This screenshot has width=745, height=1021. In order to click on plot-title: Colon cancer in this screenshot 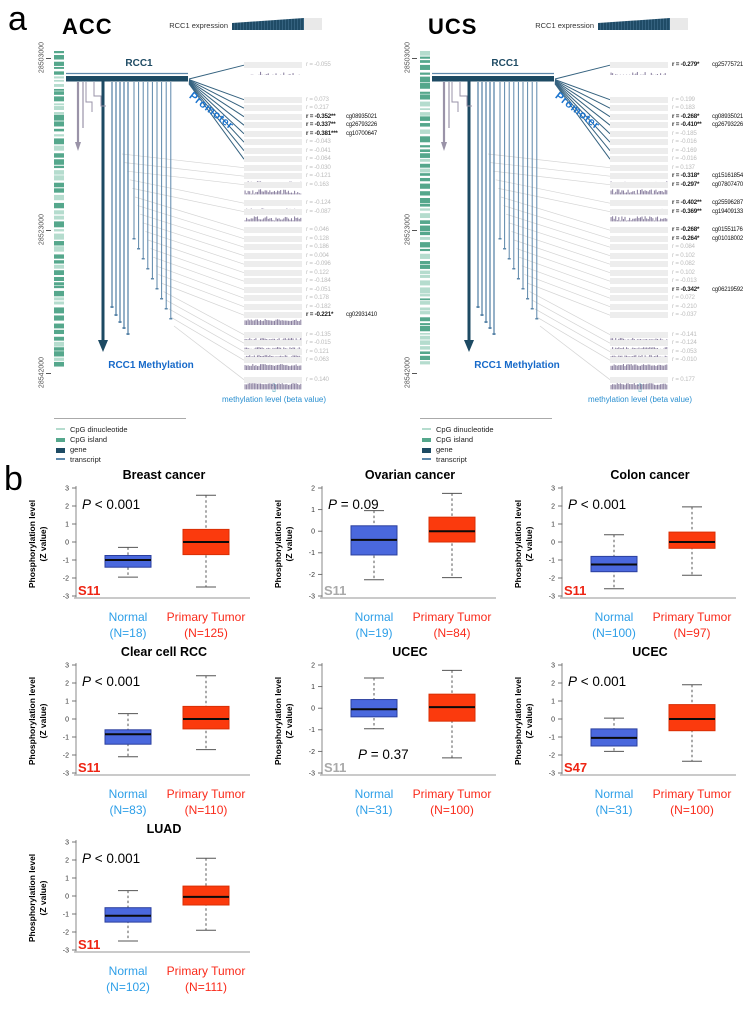, I will do `click(650, 475)`.